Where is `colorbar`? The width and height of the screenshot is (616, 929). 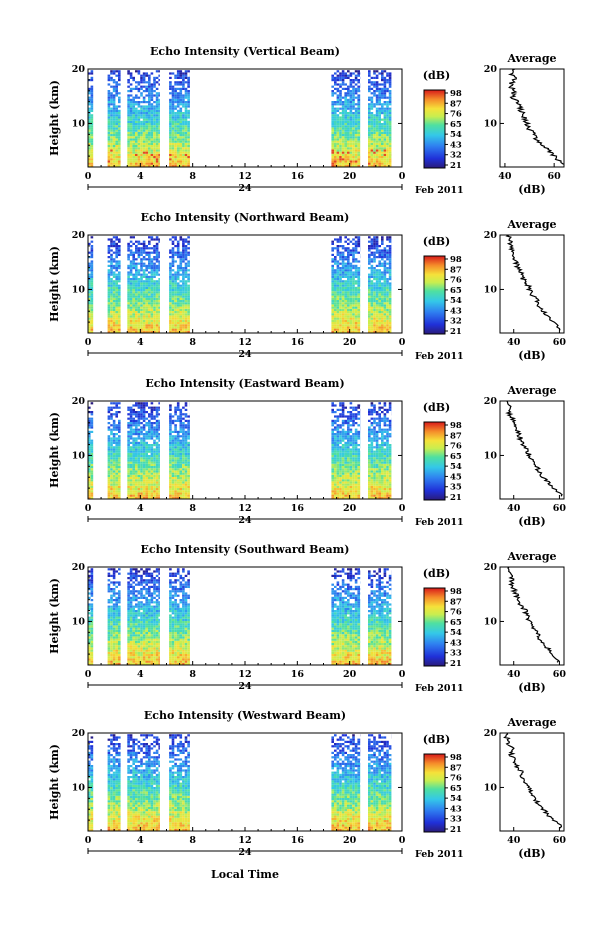
colorbar is located at coordinates (434, 295).